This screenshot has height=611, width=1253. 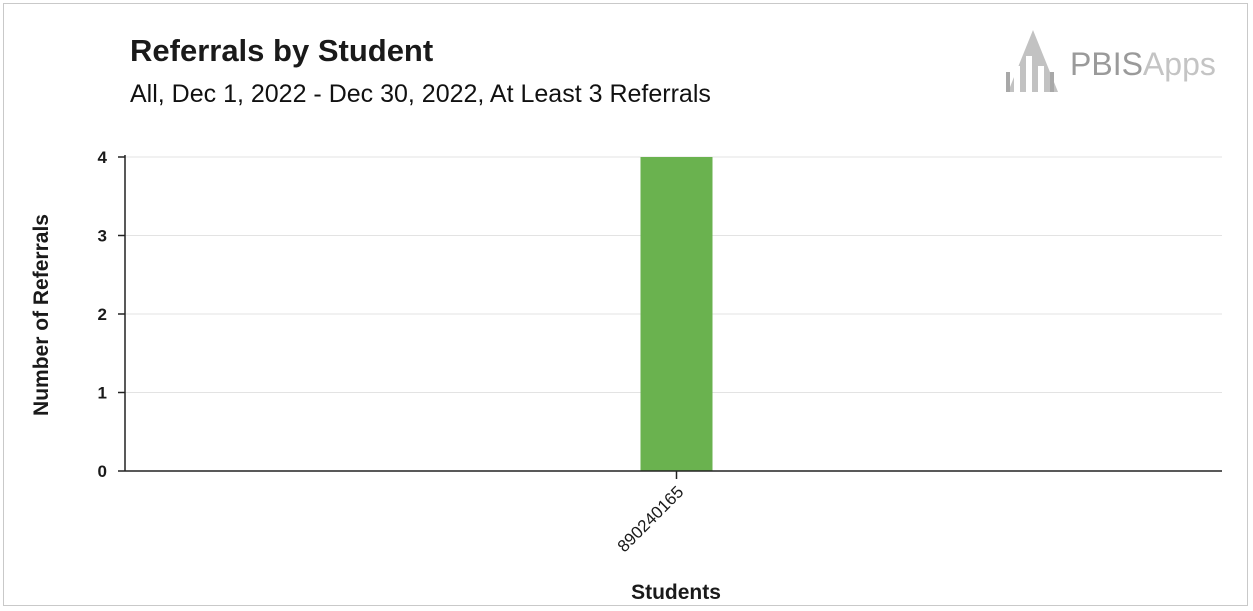 I want to click on pbisapps-logo: PBISApps, so click(x=1115, y=61).